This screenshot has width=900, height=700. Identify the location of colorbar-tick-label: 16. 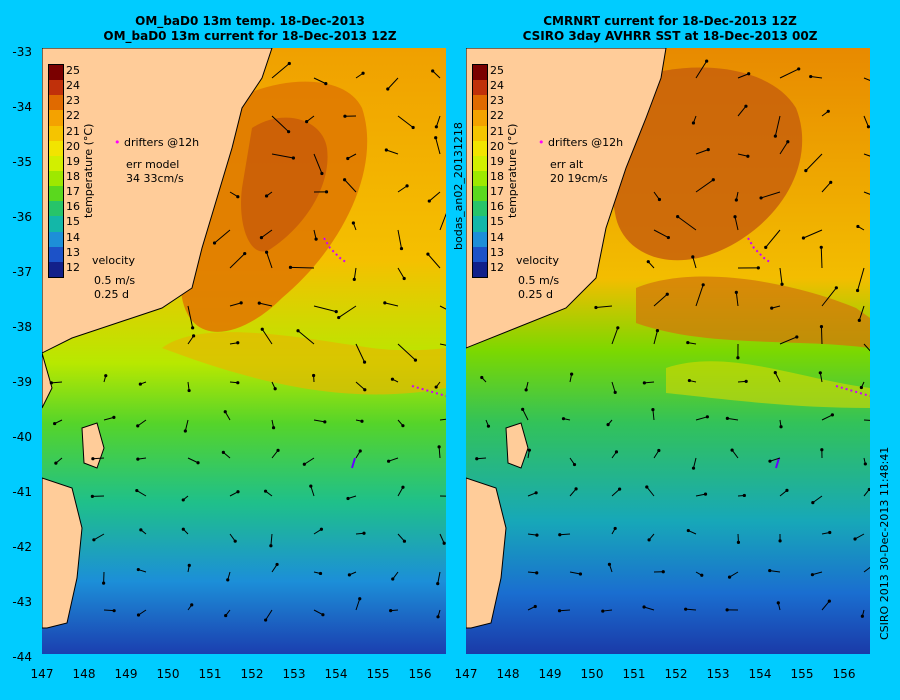
(73, 207).